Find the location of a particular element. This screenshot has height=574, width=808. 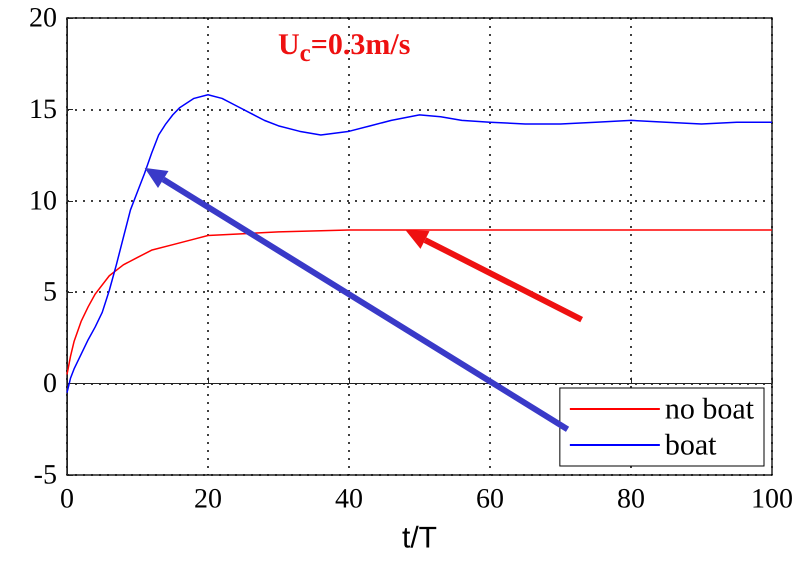

y-tick-label: 5 is located at coordinates (50, 292).